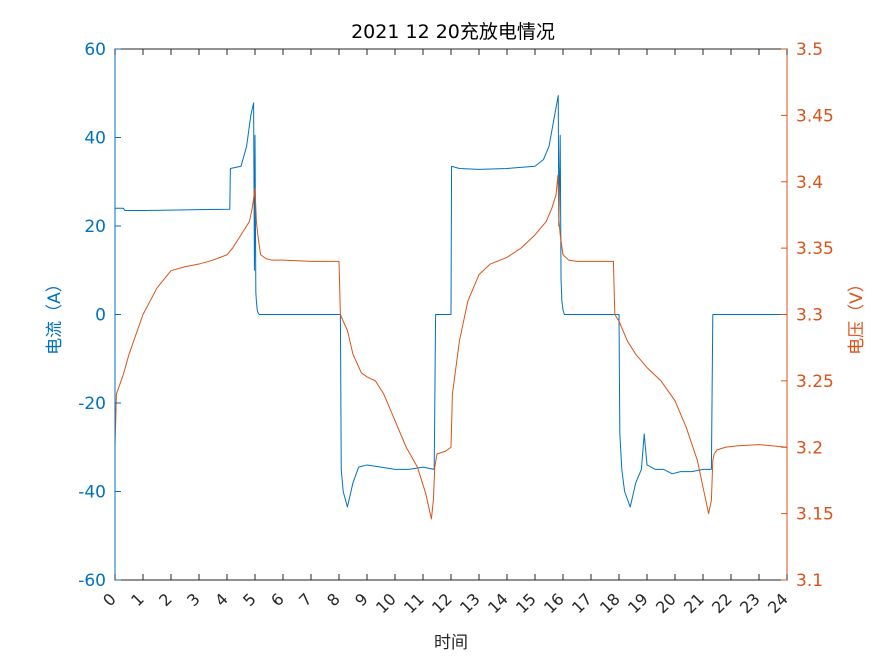  Describe the element at coordinates (193, 599) in the screenshot. I see `x-tick-label: 3` at that location.